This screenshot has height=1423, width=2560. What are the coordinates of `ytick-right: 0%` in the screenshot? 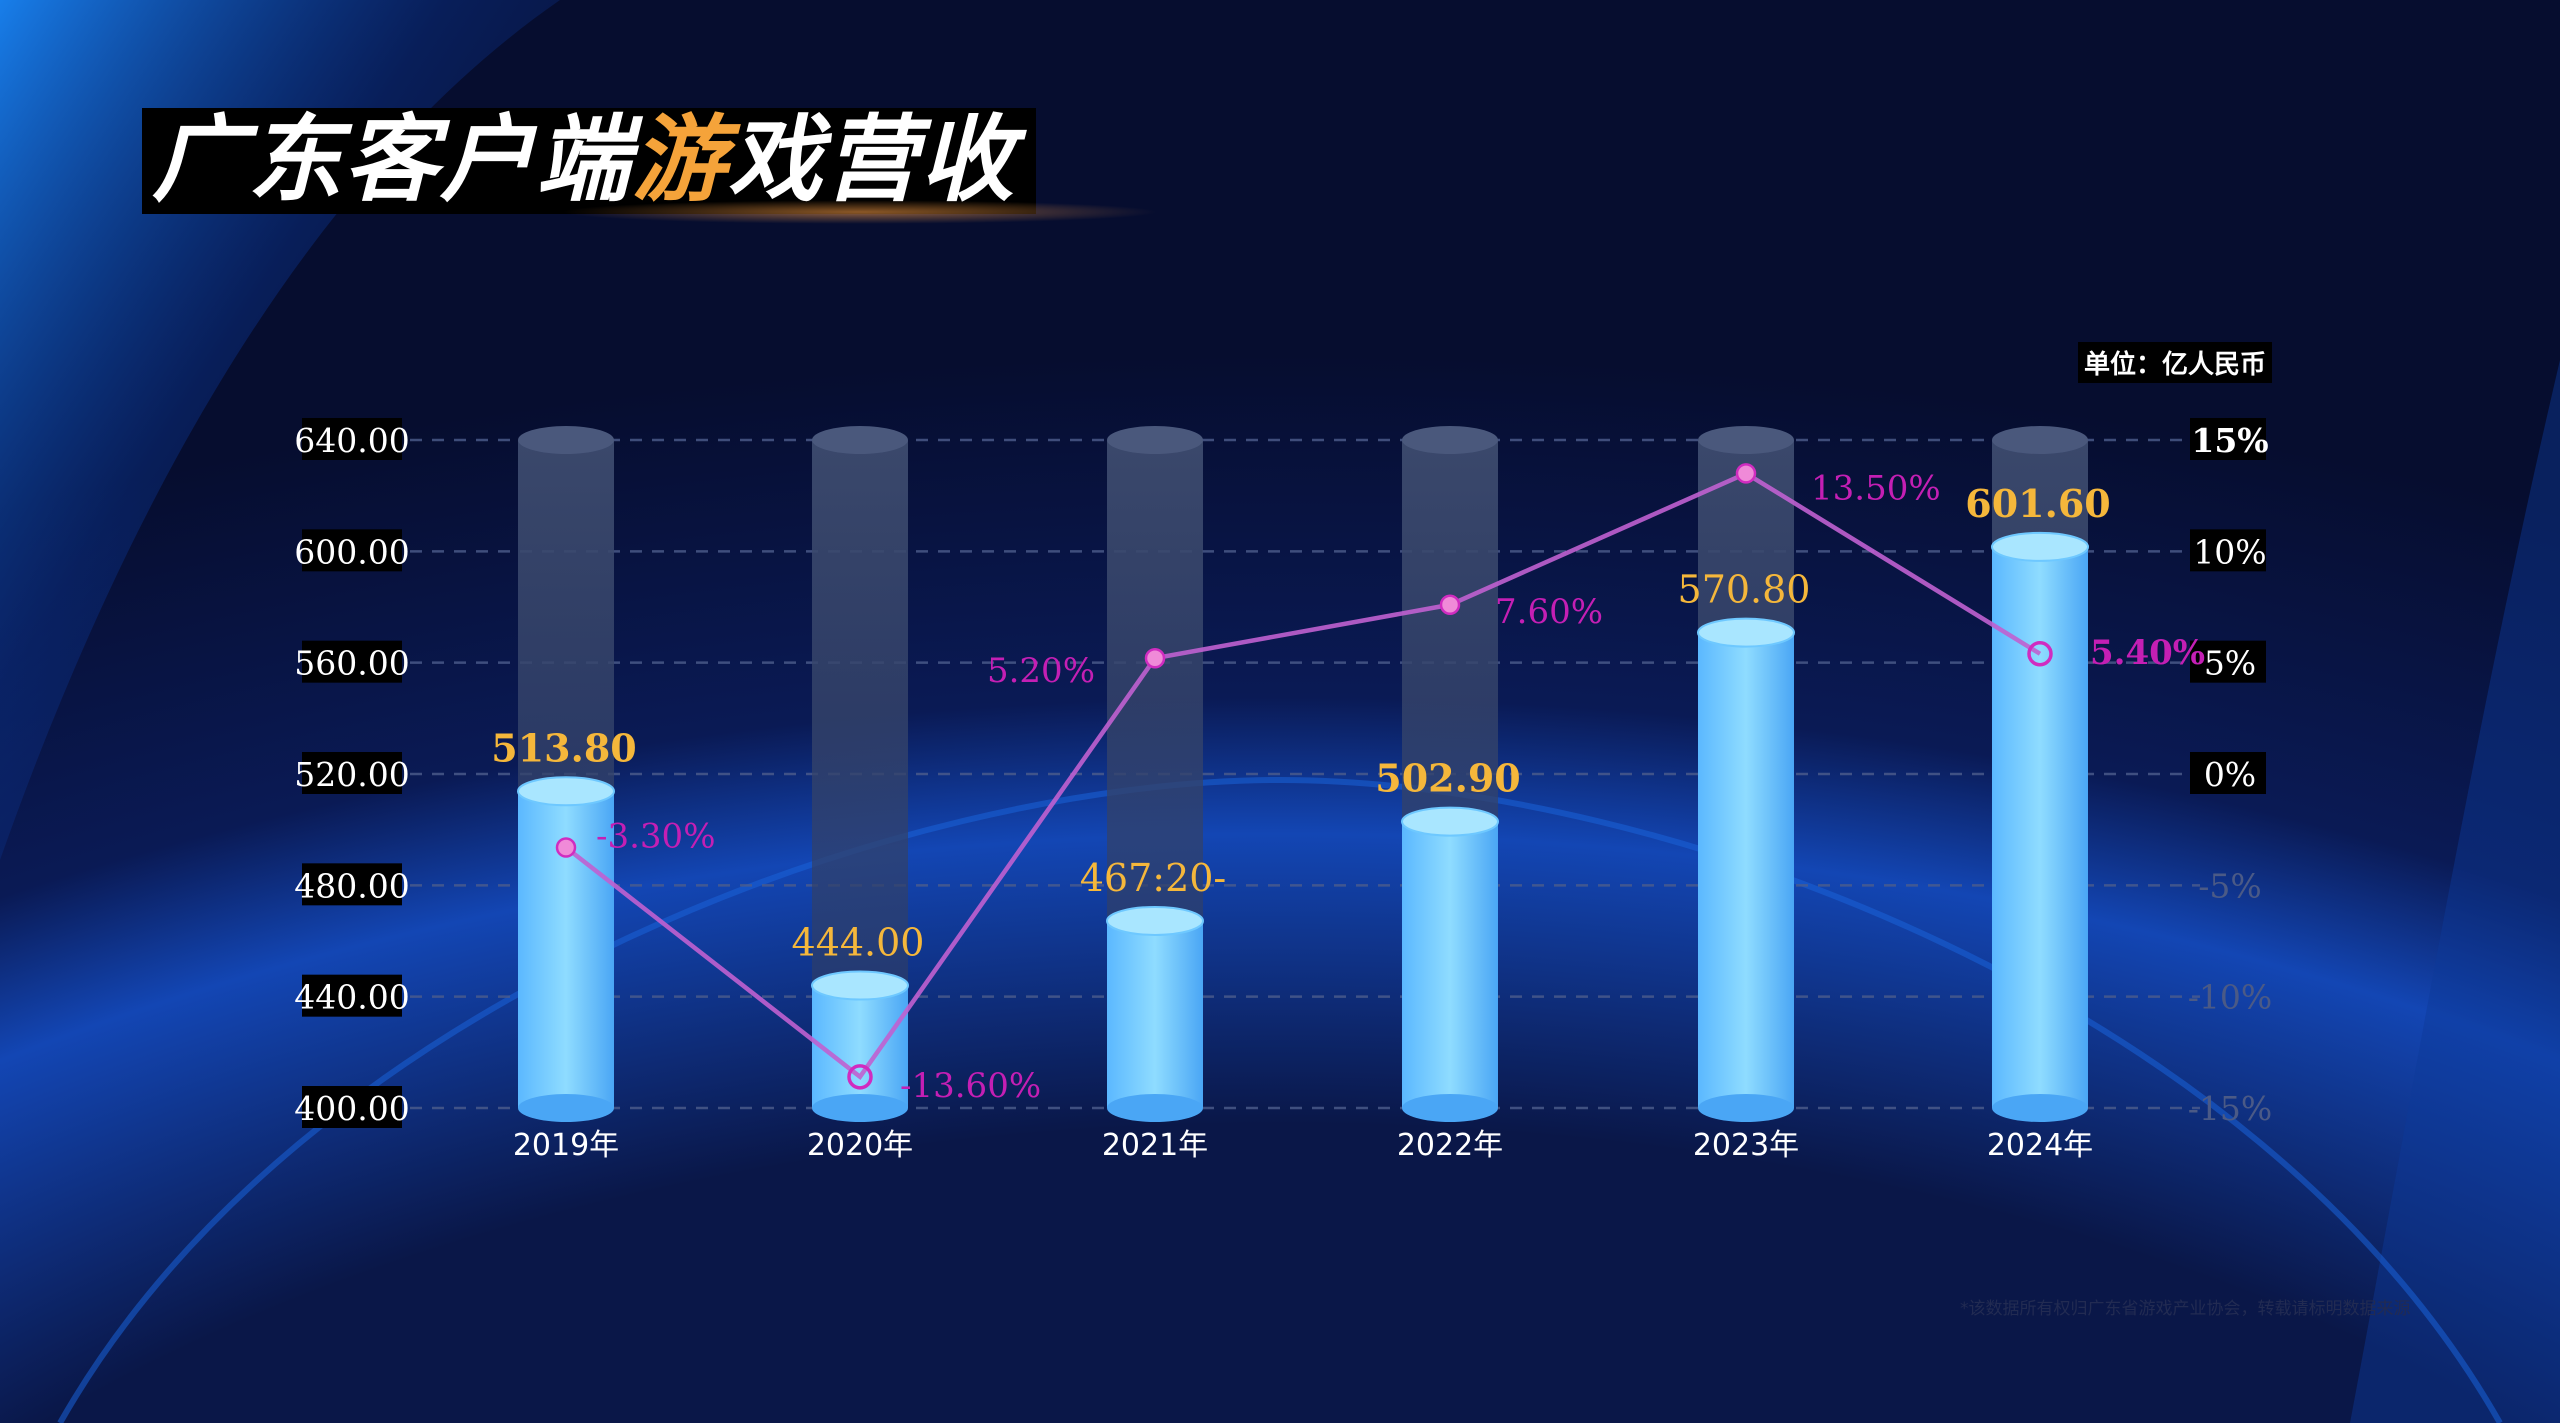 It's located at (2230, 774).